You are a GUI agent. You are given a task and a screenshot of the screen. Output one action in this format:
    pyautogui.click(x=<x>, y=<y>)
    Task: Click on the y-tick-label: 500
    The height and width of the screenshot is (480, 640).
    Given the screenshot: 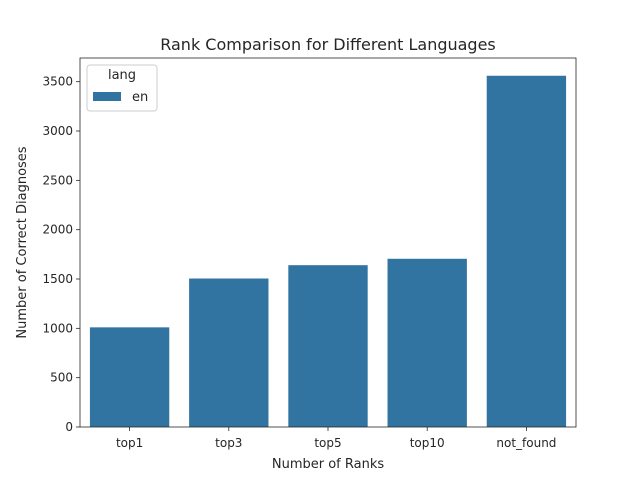 What is the action you would take?
    pyautogui.click(x=61, y=378)
    